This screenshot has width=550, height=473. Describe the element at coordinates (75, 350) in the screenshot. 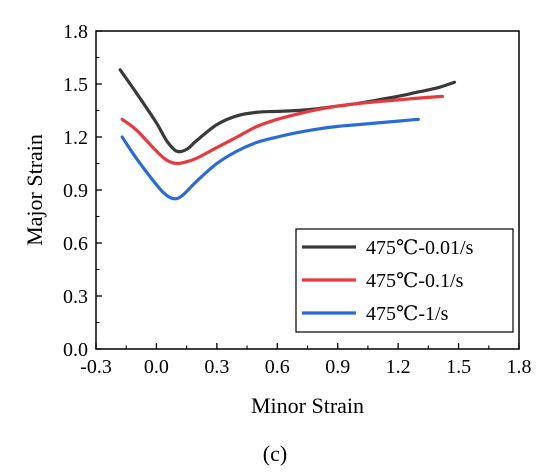

I see `y-tick-label: 0.0` at that location.